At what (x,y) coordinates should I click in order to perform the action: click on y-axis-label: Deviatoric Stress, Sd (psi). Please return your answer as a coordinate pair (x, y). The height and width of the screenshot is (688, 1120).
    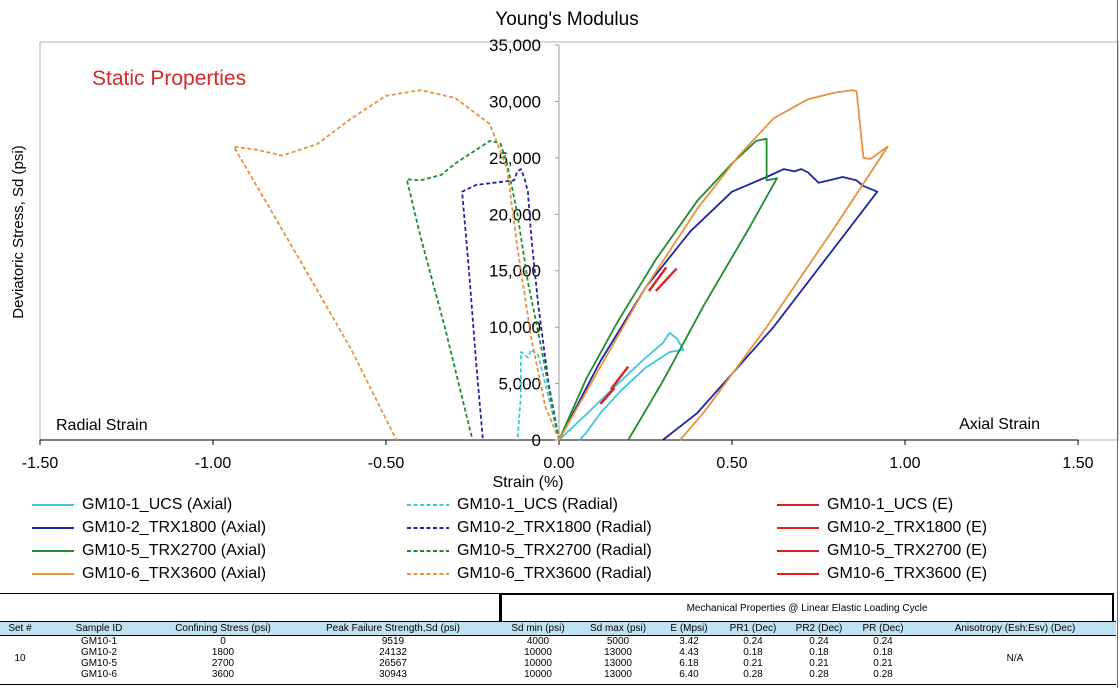
    Looking at the image, I should click on (18, 231).